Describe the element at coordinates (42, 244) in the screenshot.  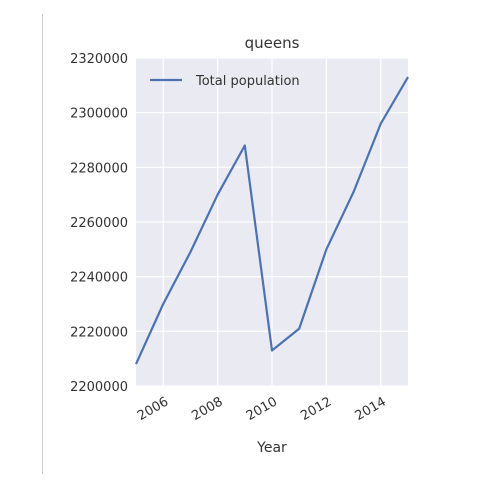
I see `divider-line` at that location.